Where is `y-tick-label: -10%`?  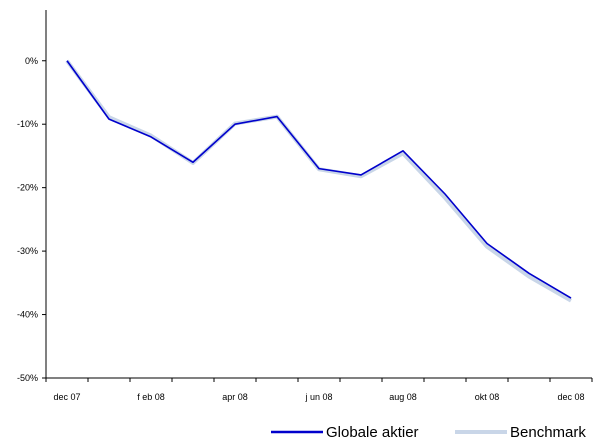 y-tick-label: -10% is located at coordinates (27, 124).